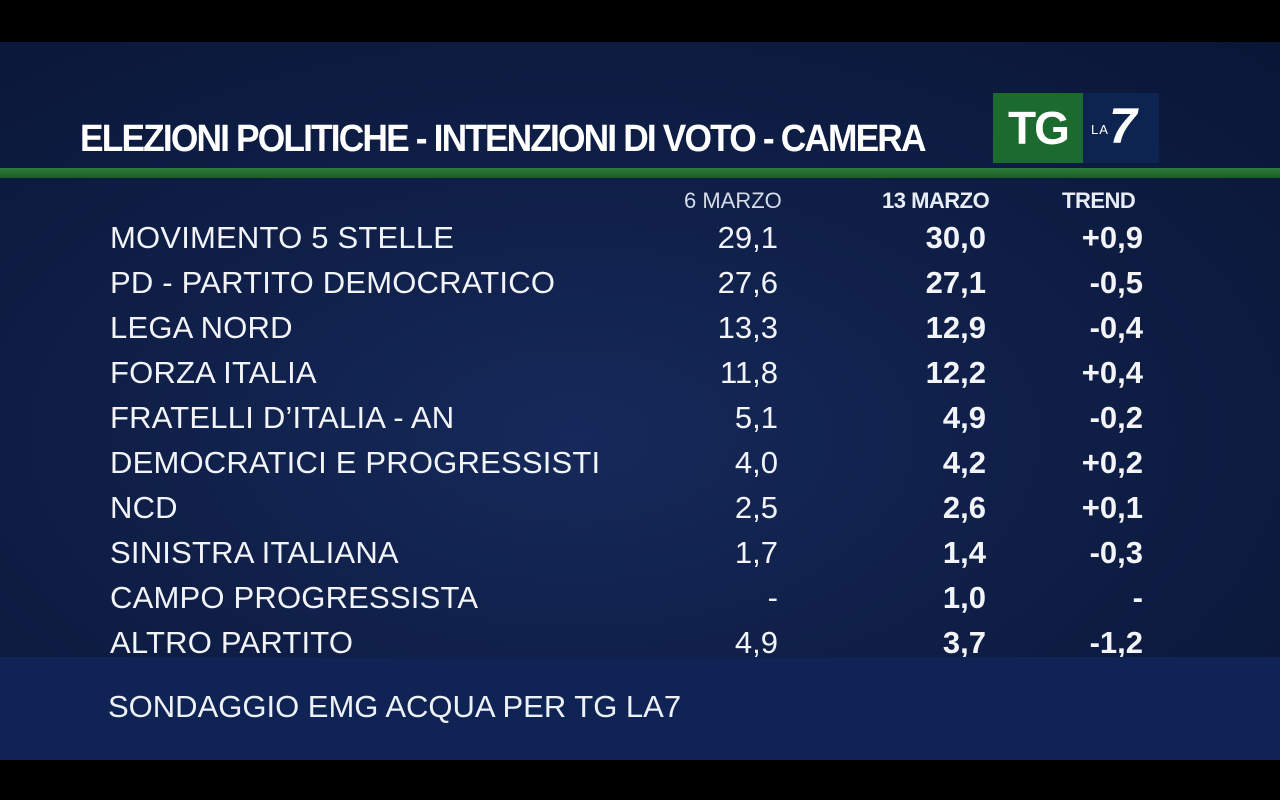  What do you see at coordinates (144, 507) in the screenshot?
I see `party-name: NCD` at bounding box center [144, 507].